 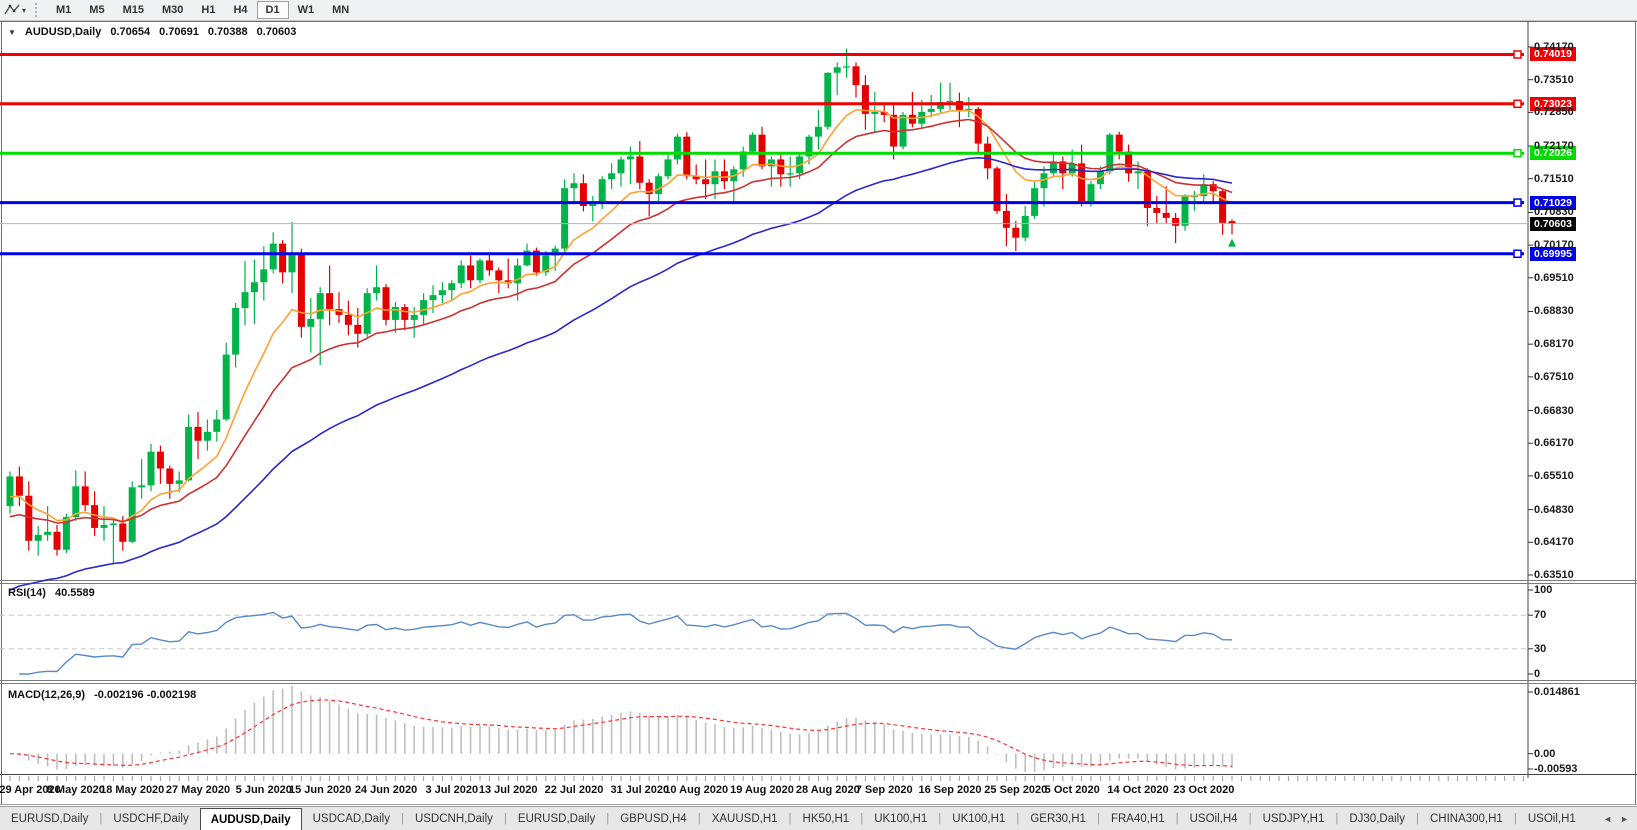 What do you see at coordinates (227, 32) in the screenshot?
I see `ohlc-low: 0.70388` at bounding box center [227, 32].